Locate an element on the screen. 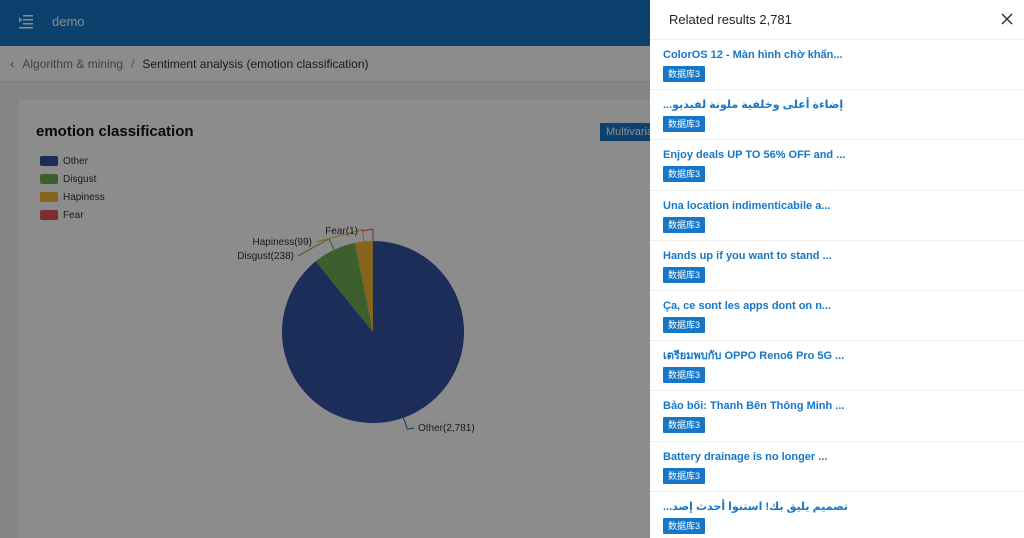 This screenshot has height=538, width=1024. result-item: Hands up if you want to stand ... 数据库3 is located at coordinates (837, 266).